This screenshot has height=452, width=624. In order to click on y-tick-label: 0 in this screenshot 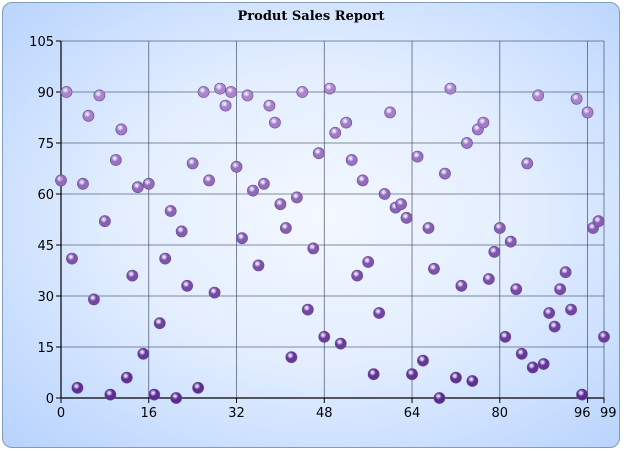, I will do `click(50, 399)`.